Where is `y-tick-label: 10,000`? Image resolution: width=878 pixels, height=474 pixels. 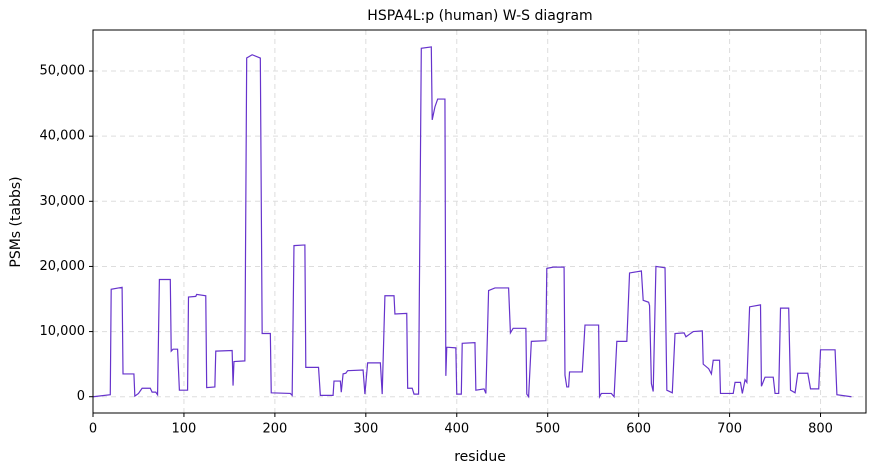 y-tick-label: 10,000 is located at coordinates (63, 331).